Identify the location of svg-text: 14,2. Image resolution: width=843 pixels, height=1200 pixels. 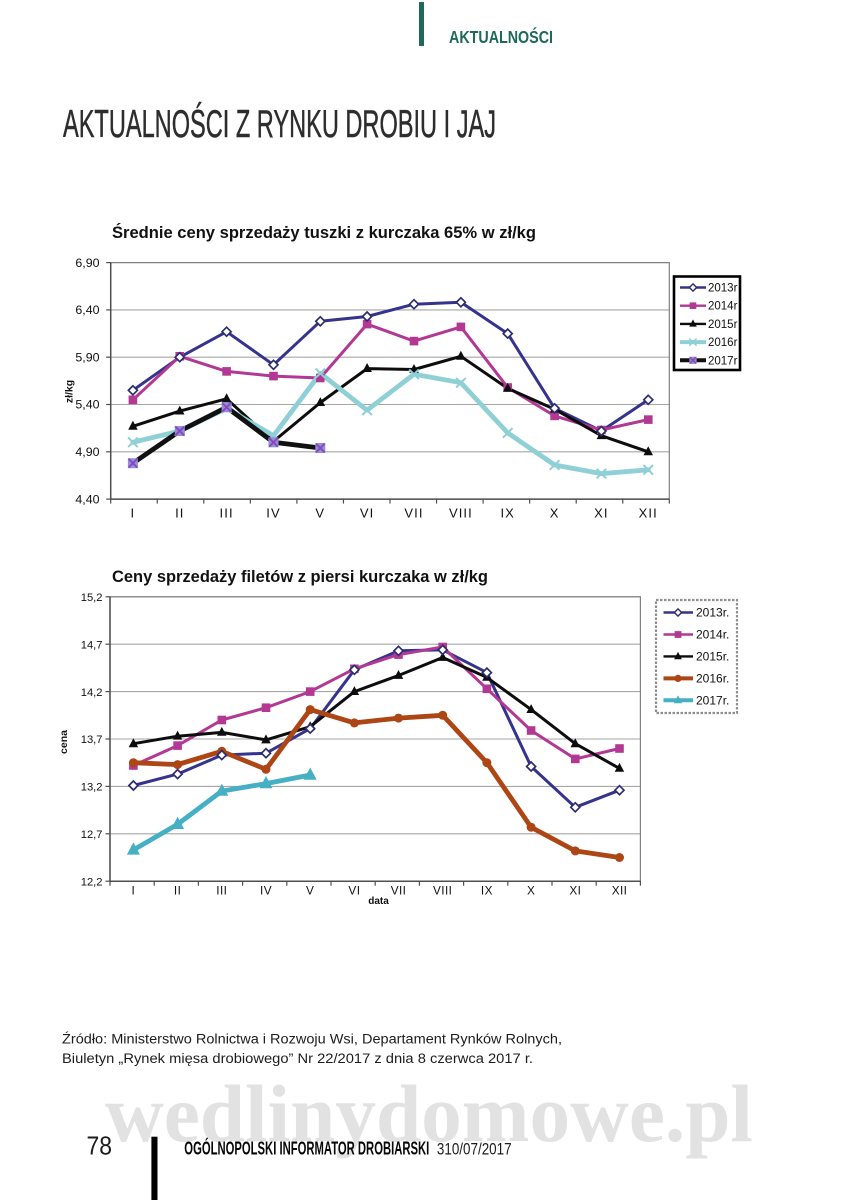
(92, 693).